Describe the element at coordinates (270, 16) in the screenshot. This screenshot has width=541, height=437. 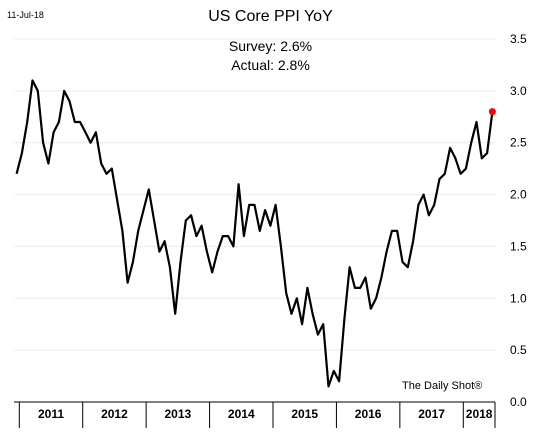
I see `chart-title: US Core PPI YoY` at that location.